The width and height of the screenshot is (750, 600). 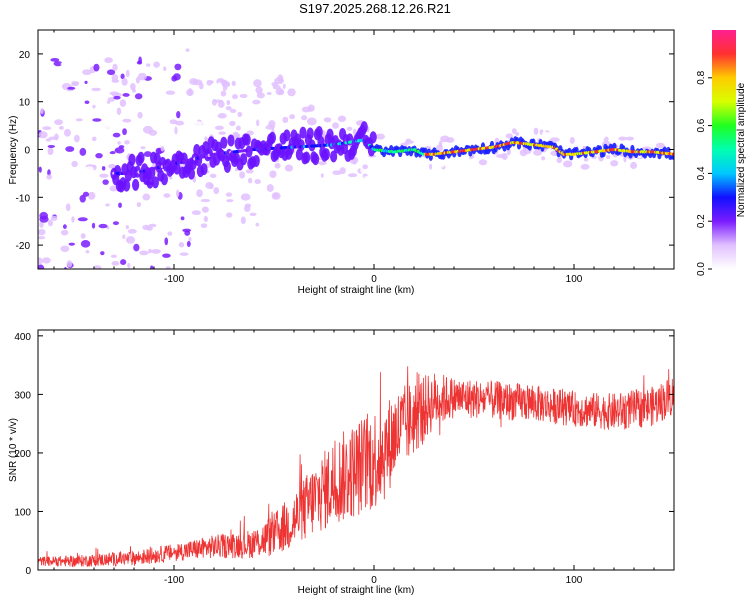 What do you see at coordinates (701, 125) in the screenshot?
I see `colorbar-tick-label: 0.6` at bounding box center [701, 125].